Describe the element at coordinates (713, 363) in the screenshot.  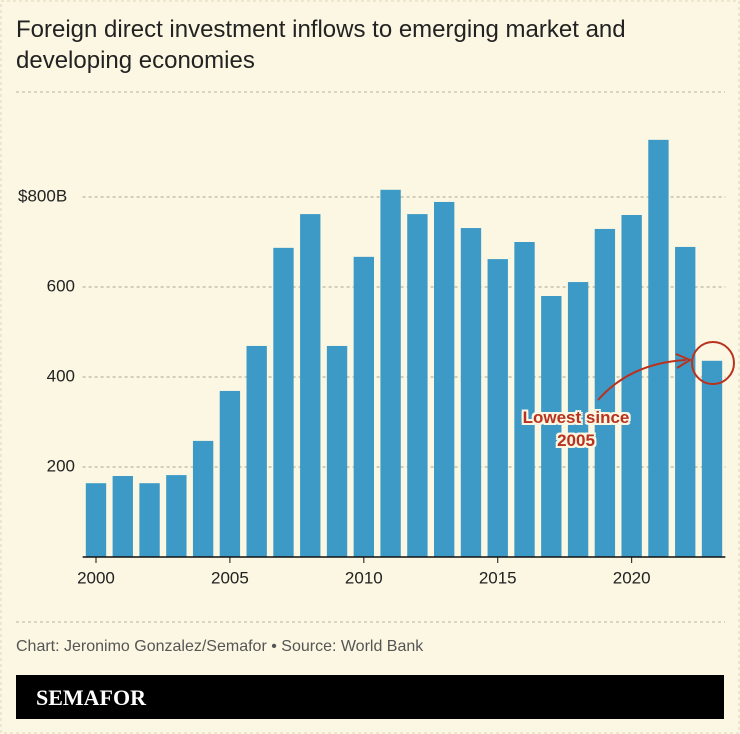
I see `highlight-circle` at that location.